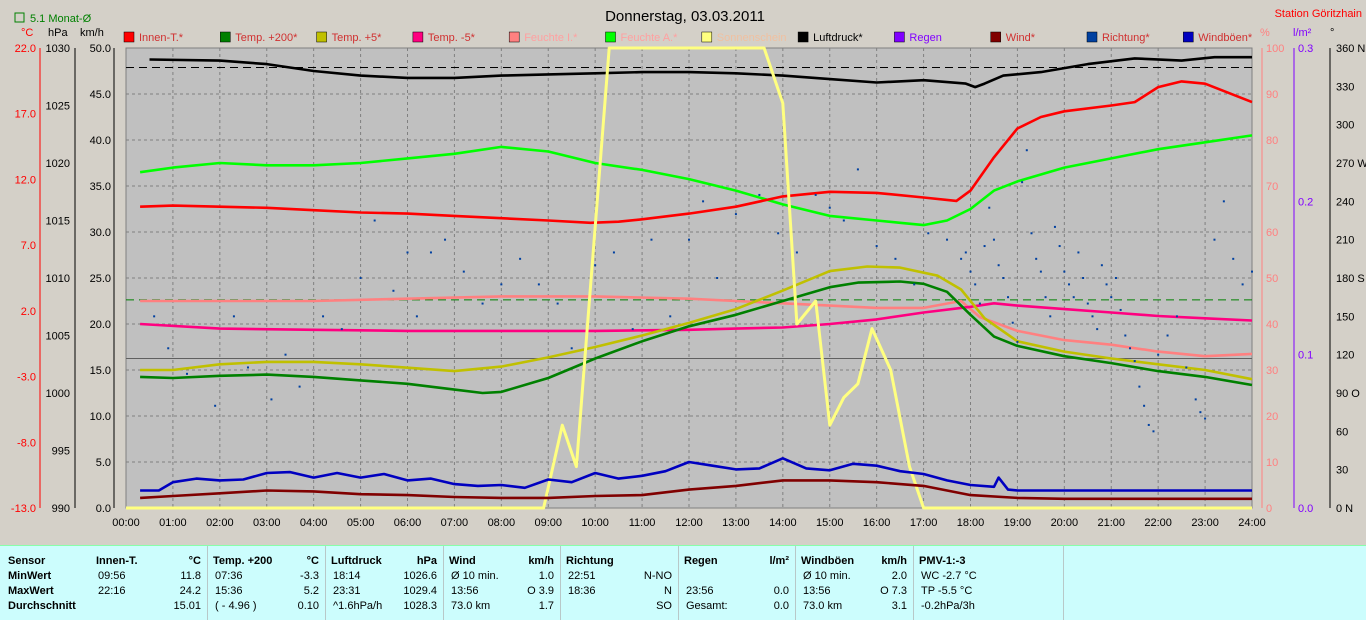 The width and height of the screenshot is (1366, 620). Describe the element at coordinates (1275, 49) in the screenshot. I see `percent-axis-tick-label: 100` at that location.